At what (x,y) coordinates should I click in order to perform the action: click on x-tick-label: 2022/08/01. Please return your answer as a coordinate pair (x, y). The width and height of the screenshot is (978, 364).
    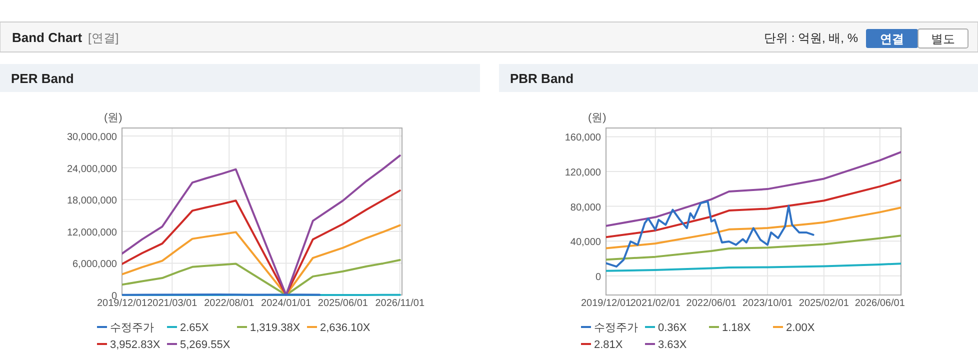
    Looking at the image, I should click on (229, 303).